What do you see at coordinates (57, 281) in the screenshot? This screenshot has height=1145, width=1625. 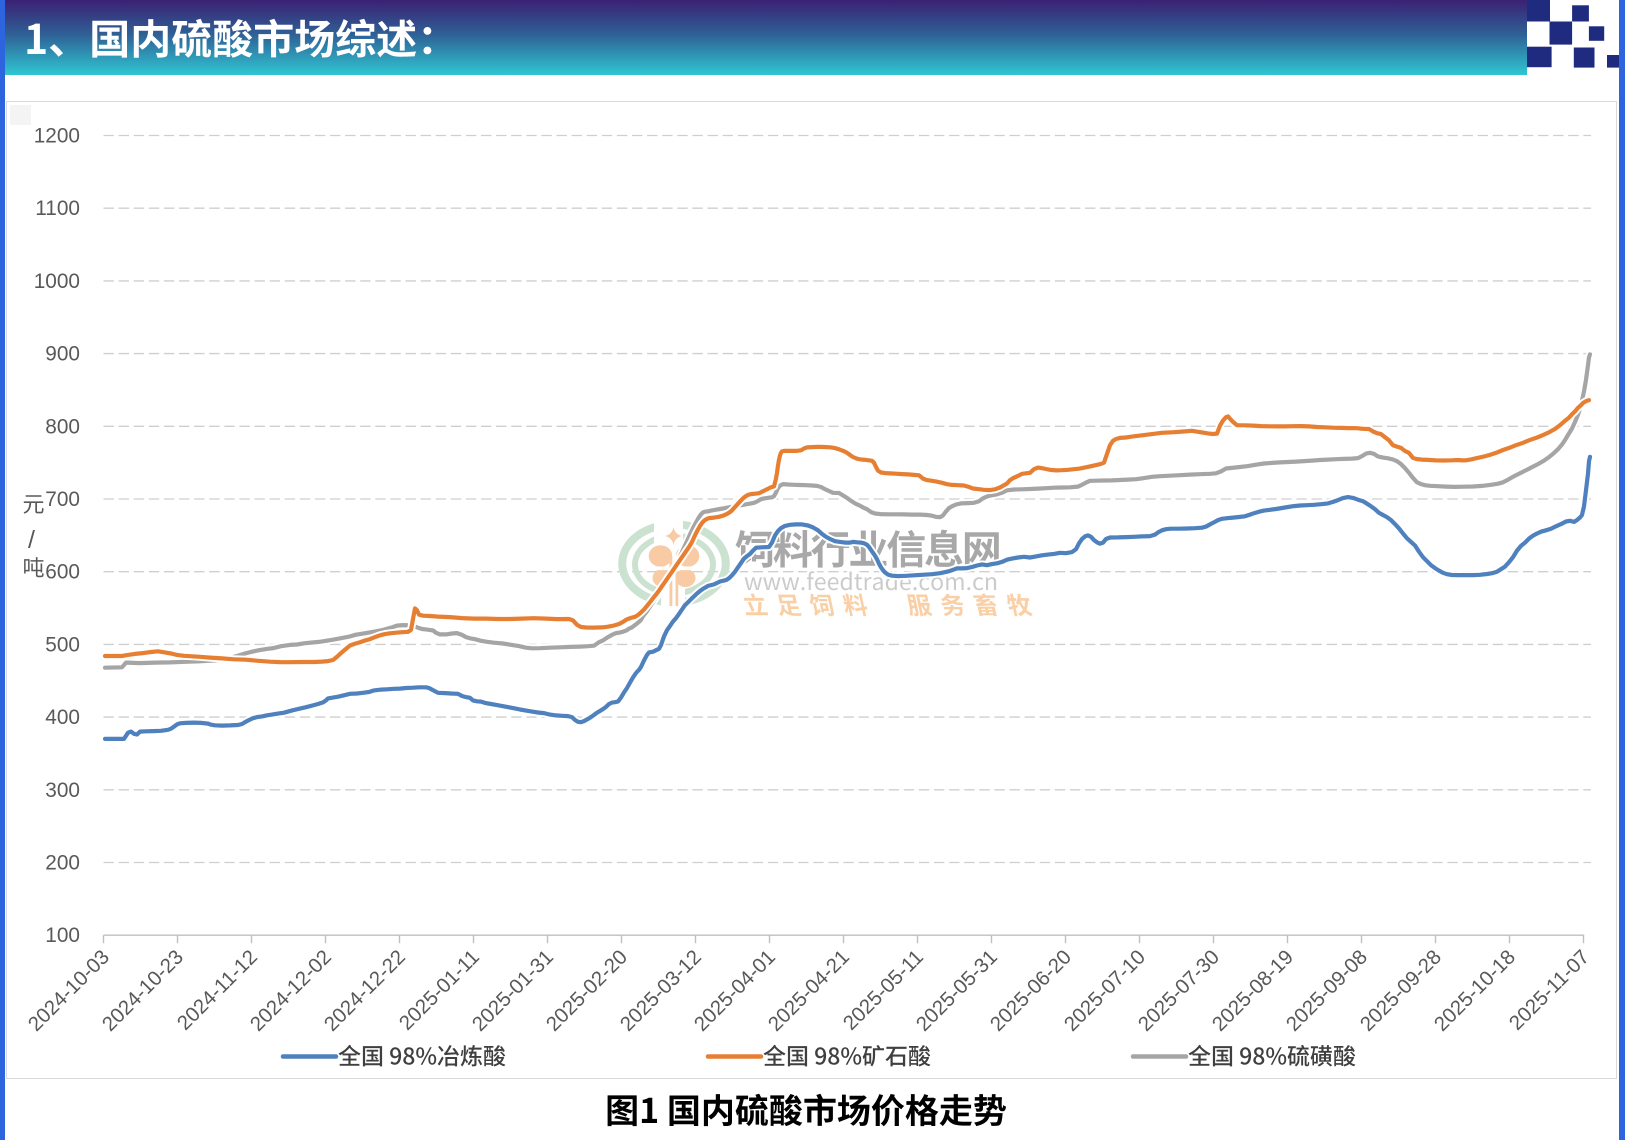 I see `svg-text: 1000` at bounding box center [57, 281].